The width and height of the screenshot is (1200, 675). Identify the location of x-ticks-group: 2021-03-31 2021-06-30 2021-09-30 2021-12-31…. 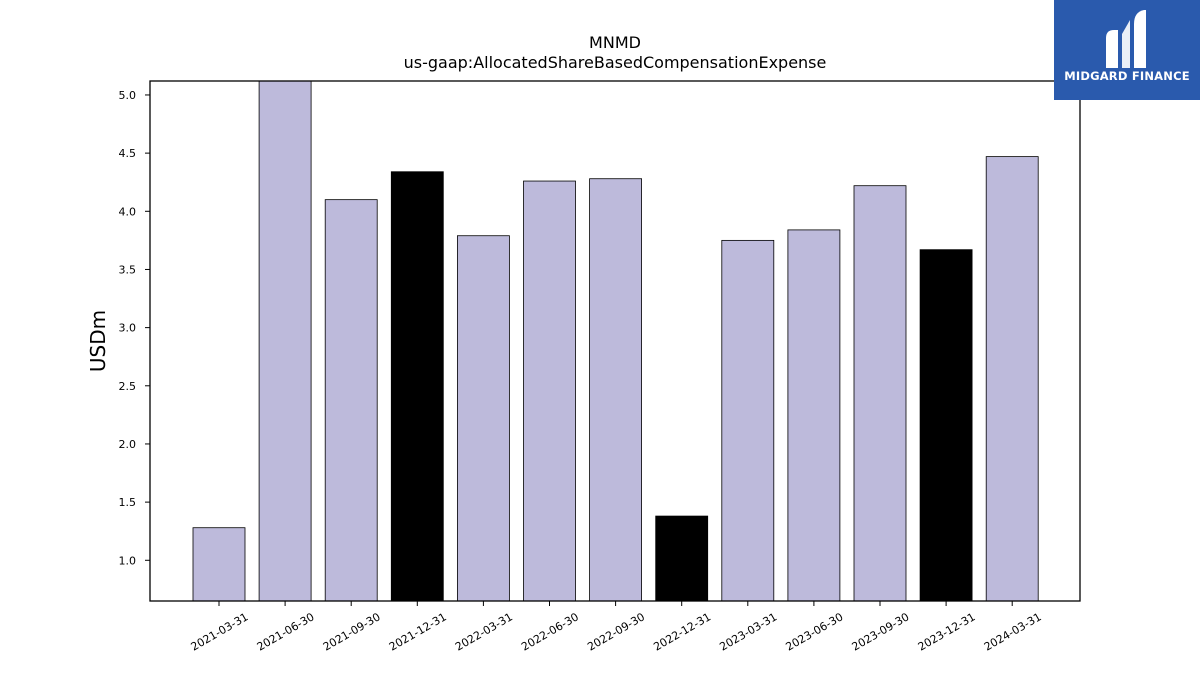
(616, 627).